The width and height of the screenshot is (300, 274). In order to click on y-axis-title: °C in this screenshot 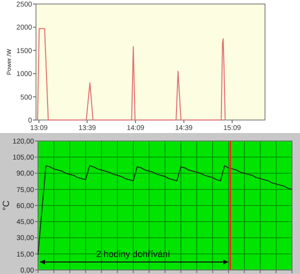, I will do `click(6, 205)`.